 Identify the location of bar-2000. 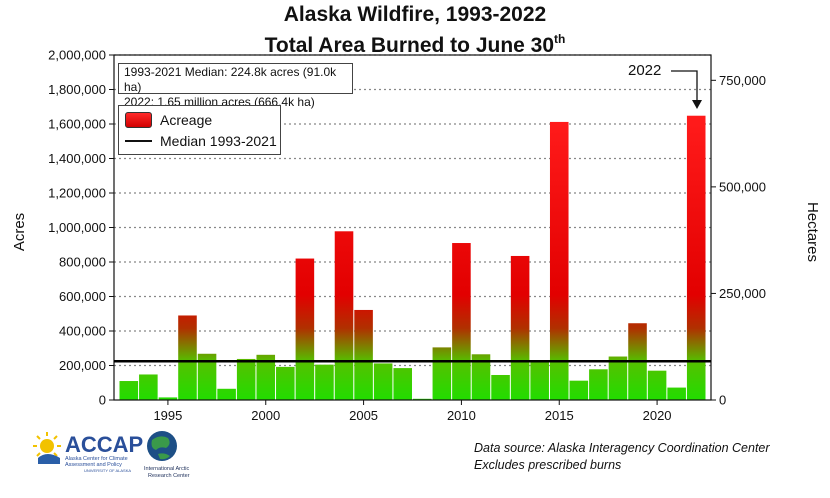
(266, 377).